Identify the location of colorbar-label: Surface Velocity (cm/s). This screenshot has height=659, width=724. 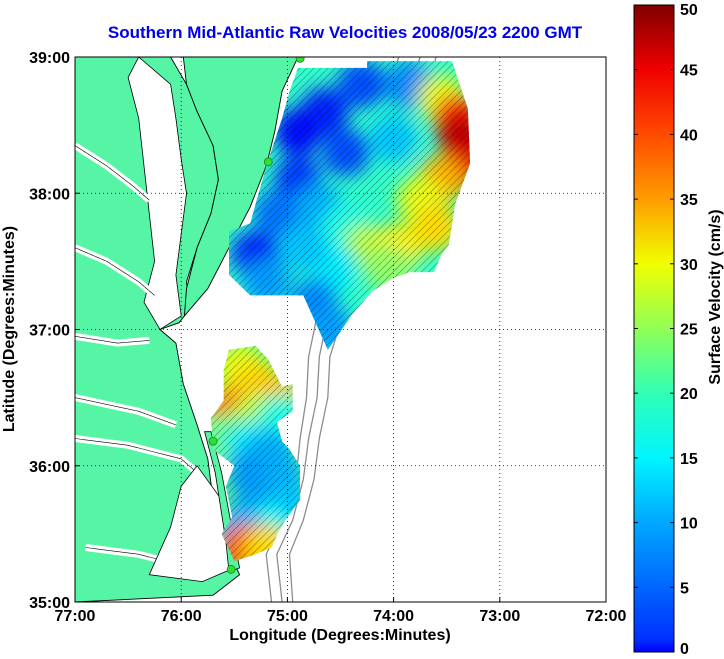
(715, 296).